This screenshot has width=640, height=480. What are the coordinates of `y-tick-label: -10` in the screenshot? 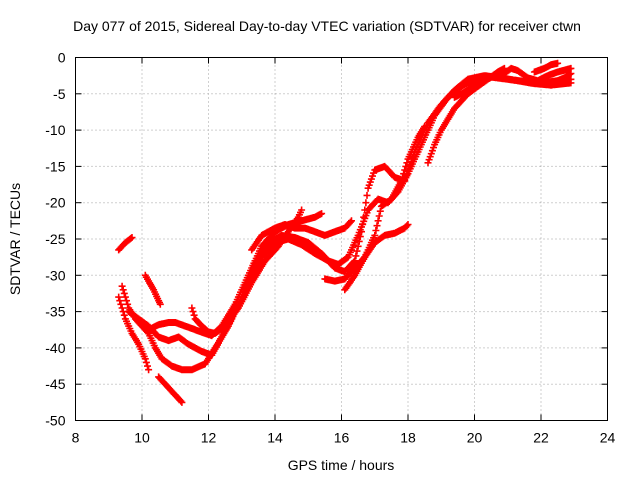 It's located at (55, 130).